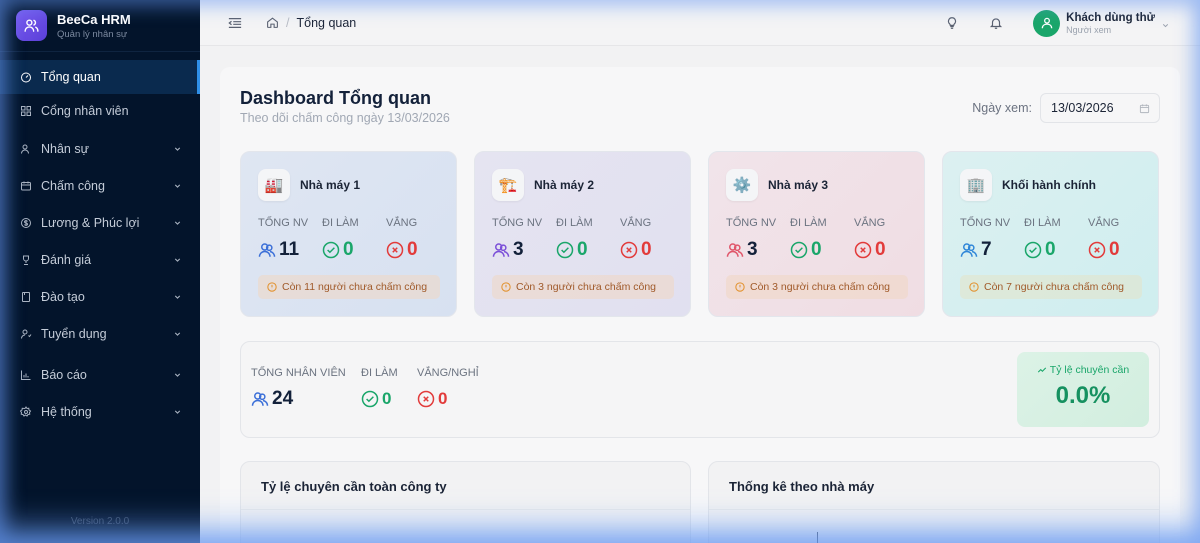 The image size is (1200, 543). Describe the element at coordinates (92, 34) in the screenshot. I see `brand-subtitle: Quản lý nhân sự` at that location.